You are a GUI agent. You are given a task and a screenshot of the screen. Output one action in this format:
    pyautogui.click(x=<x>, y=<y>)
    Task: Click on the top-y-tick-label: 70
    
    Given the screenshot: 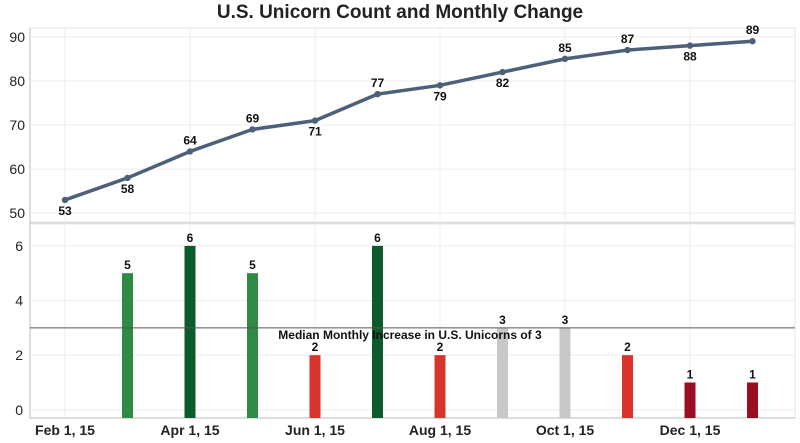 What is the action you would take?
    pyautogui.click(x=17, y=125)
    